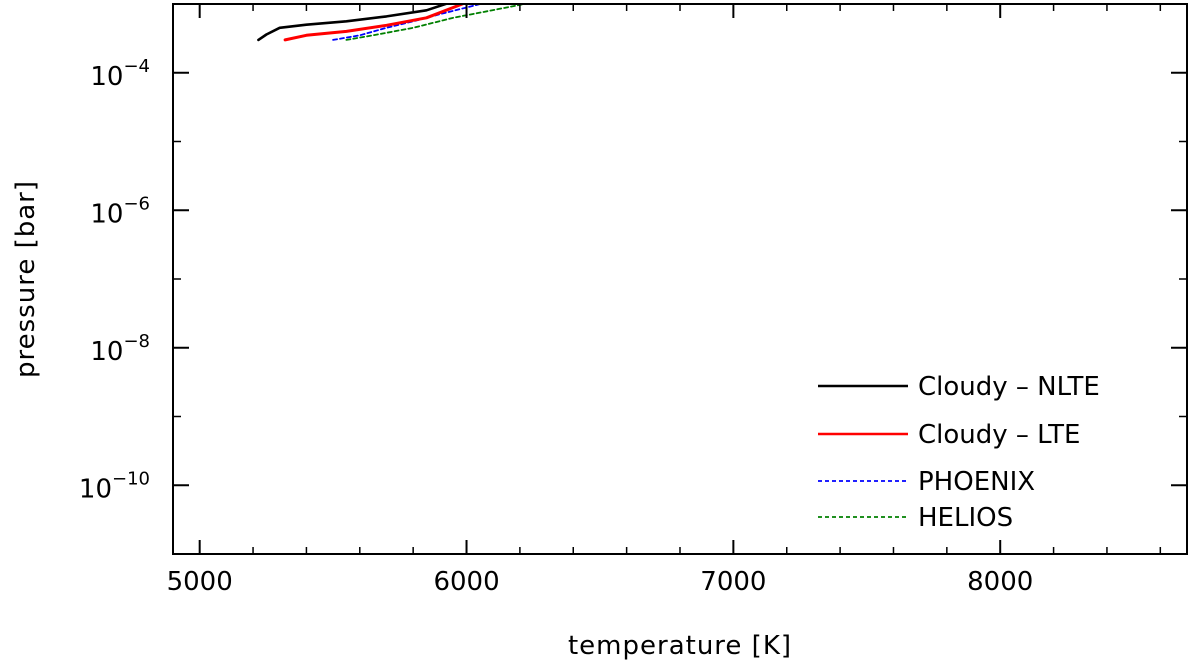  What do you see at coordinates (1009, 387) in the screenshot?
I see `legend-label: Cloudy – NLTE` at bounding box center [1009, 387].